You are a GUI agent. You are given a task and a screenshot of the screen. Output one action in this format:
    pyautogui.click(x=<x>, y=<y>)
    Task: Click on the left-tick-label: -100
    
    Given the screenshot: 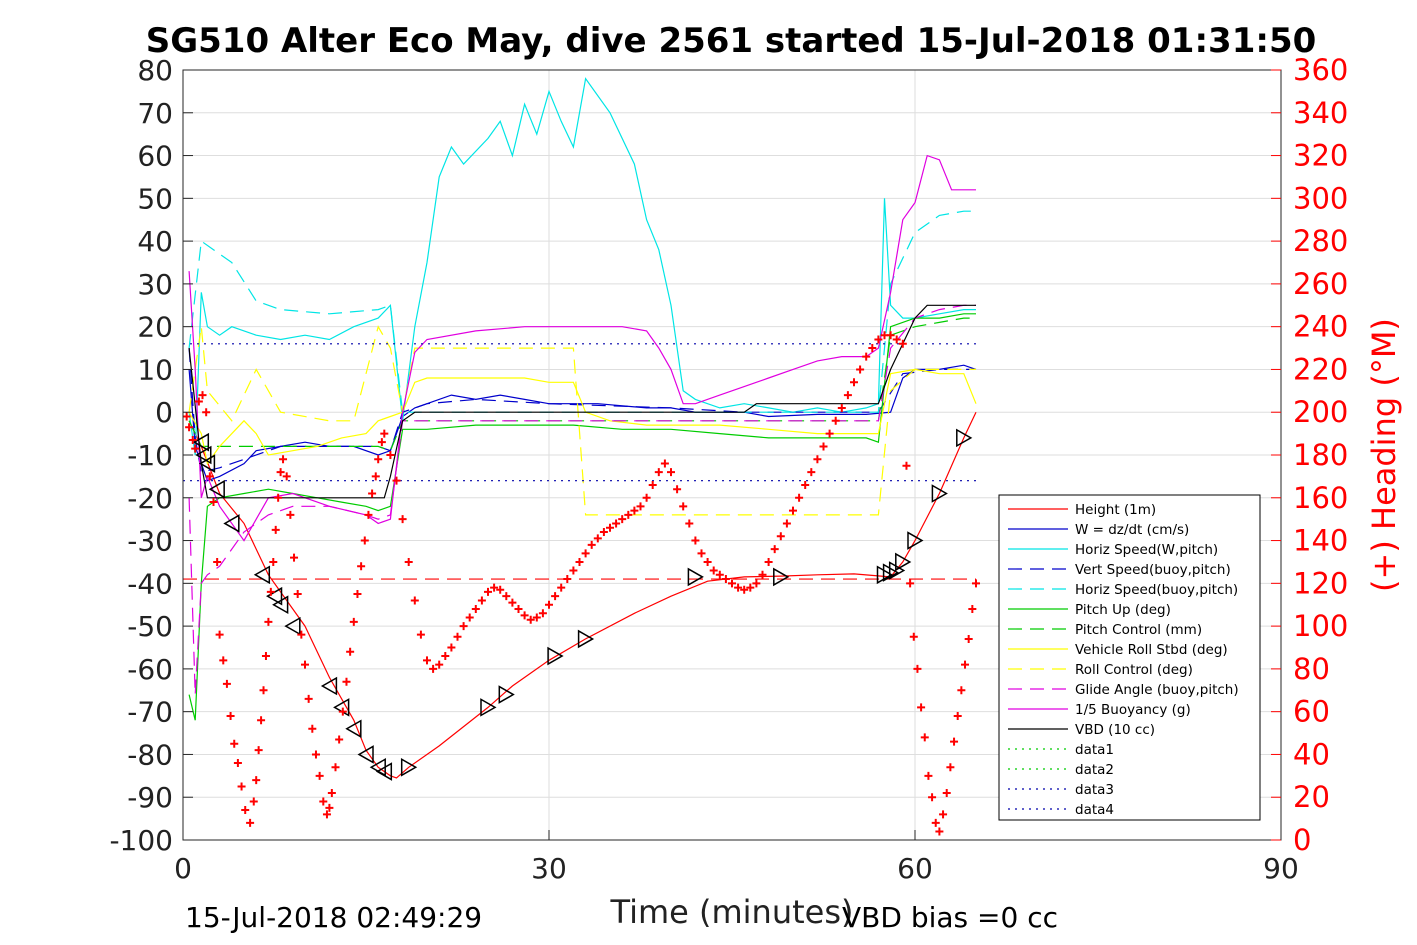 What is the action you would take?
    pyautogui.click(x=141, y=840)
    